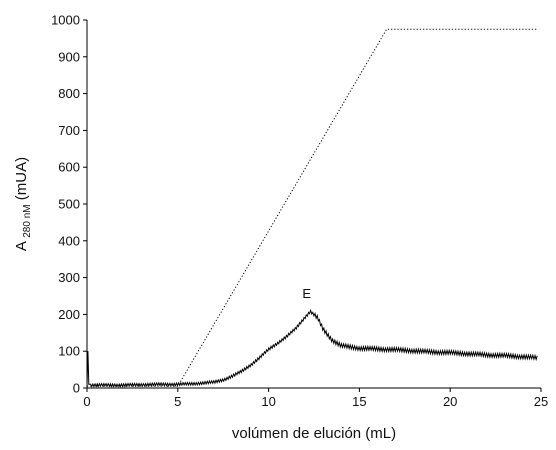 This screenshot has width=556, height=450. What do you see at coordinates (268, 401) in the screenshot?
I see `x-tick-label: 10` at bounding box center [268, 401].